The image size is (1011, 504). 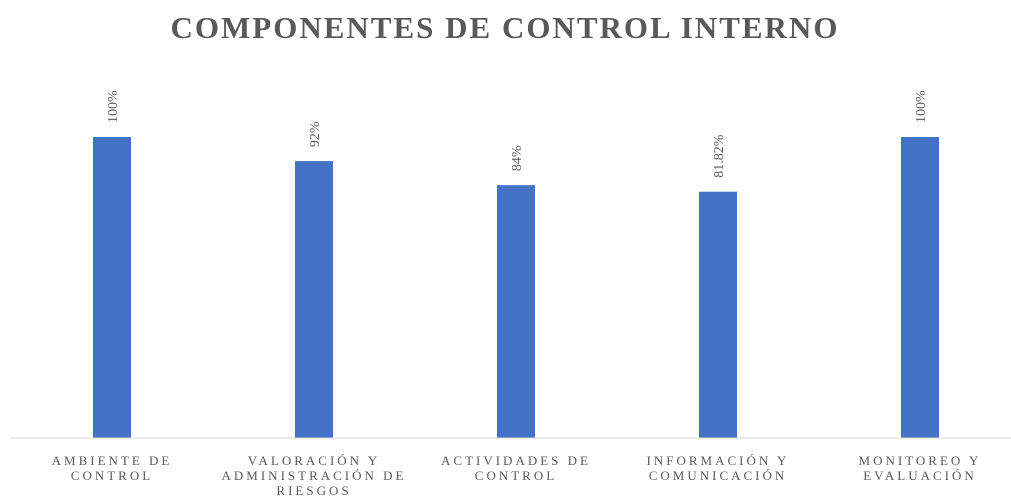 I want to click on x-tick-label: VALORACIÓN Y ADMINISTRACIÓN DE RIESGOS, so click(x=314, y=475).